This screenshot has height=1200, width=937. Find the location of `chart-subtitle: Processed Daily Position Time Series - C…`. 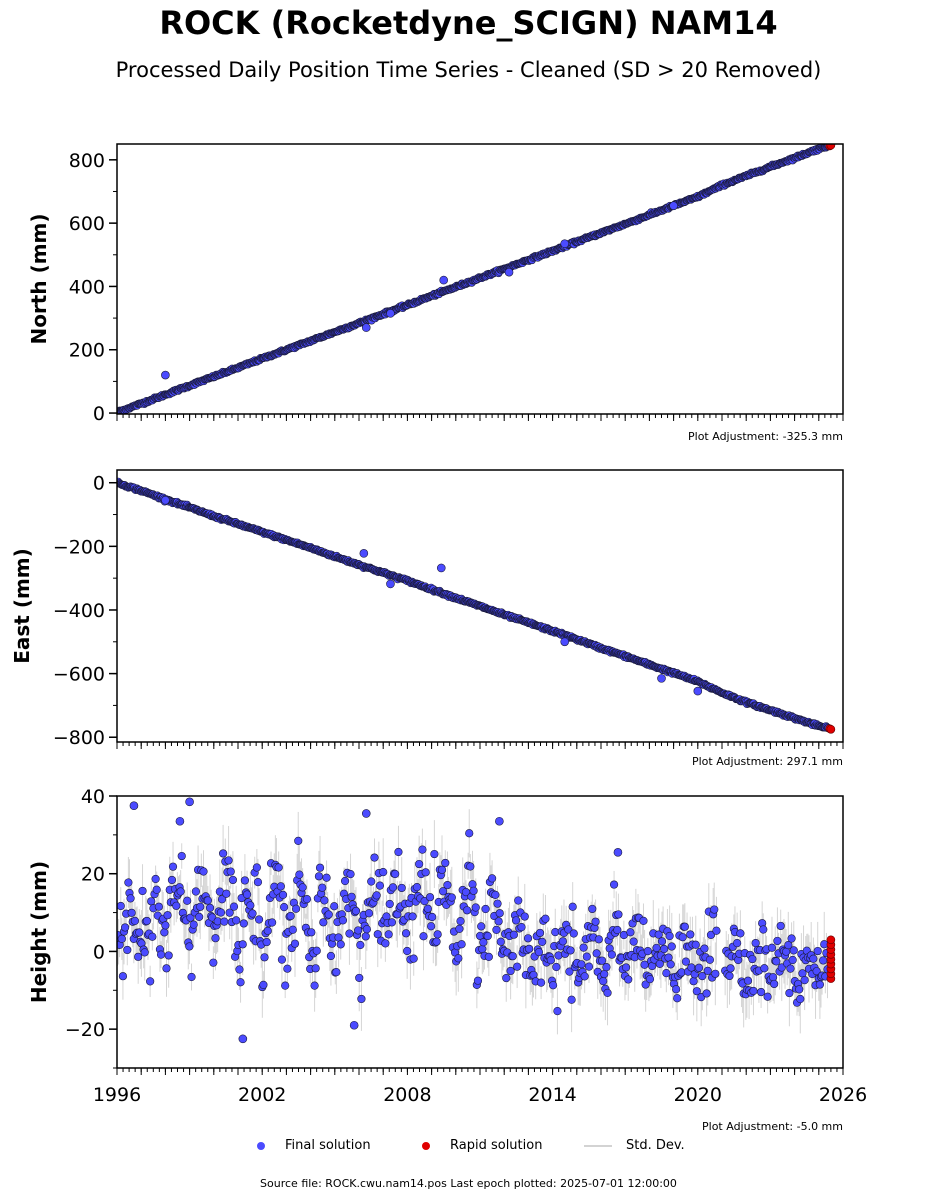

chart-subtitle: Processed Daily Position Time Series - C… is located at coordinates (468, 70).